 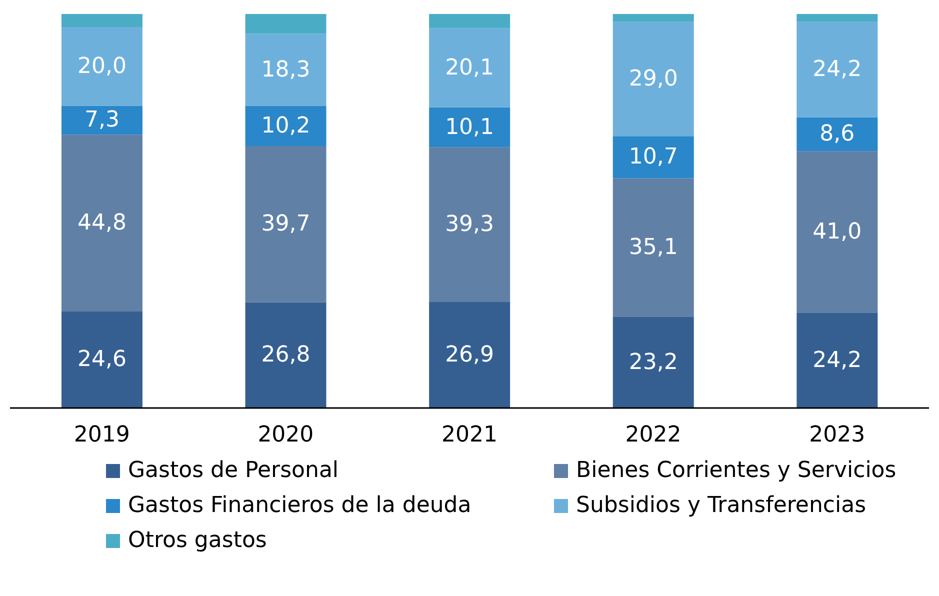 I want to click on data-label: 10,2, so click(x=285, y=125).